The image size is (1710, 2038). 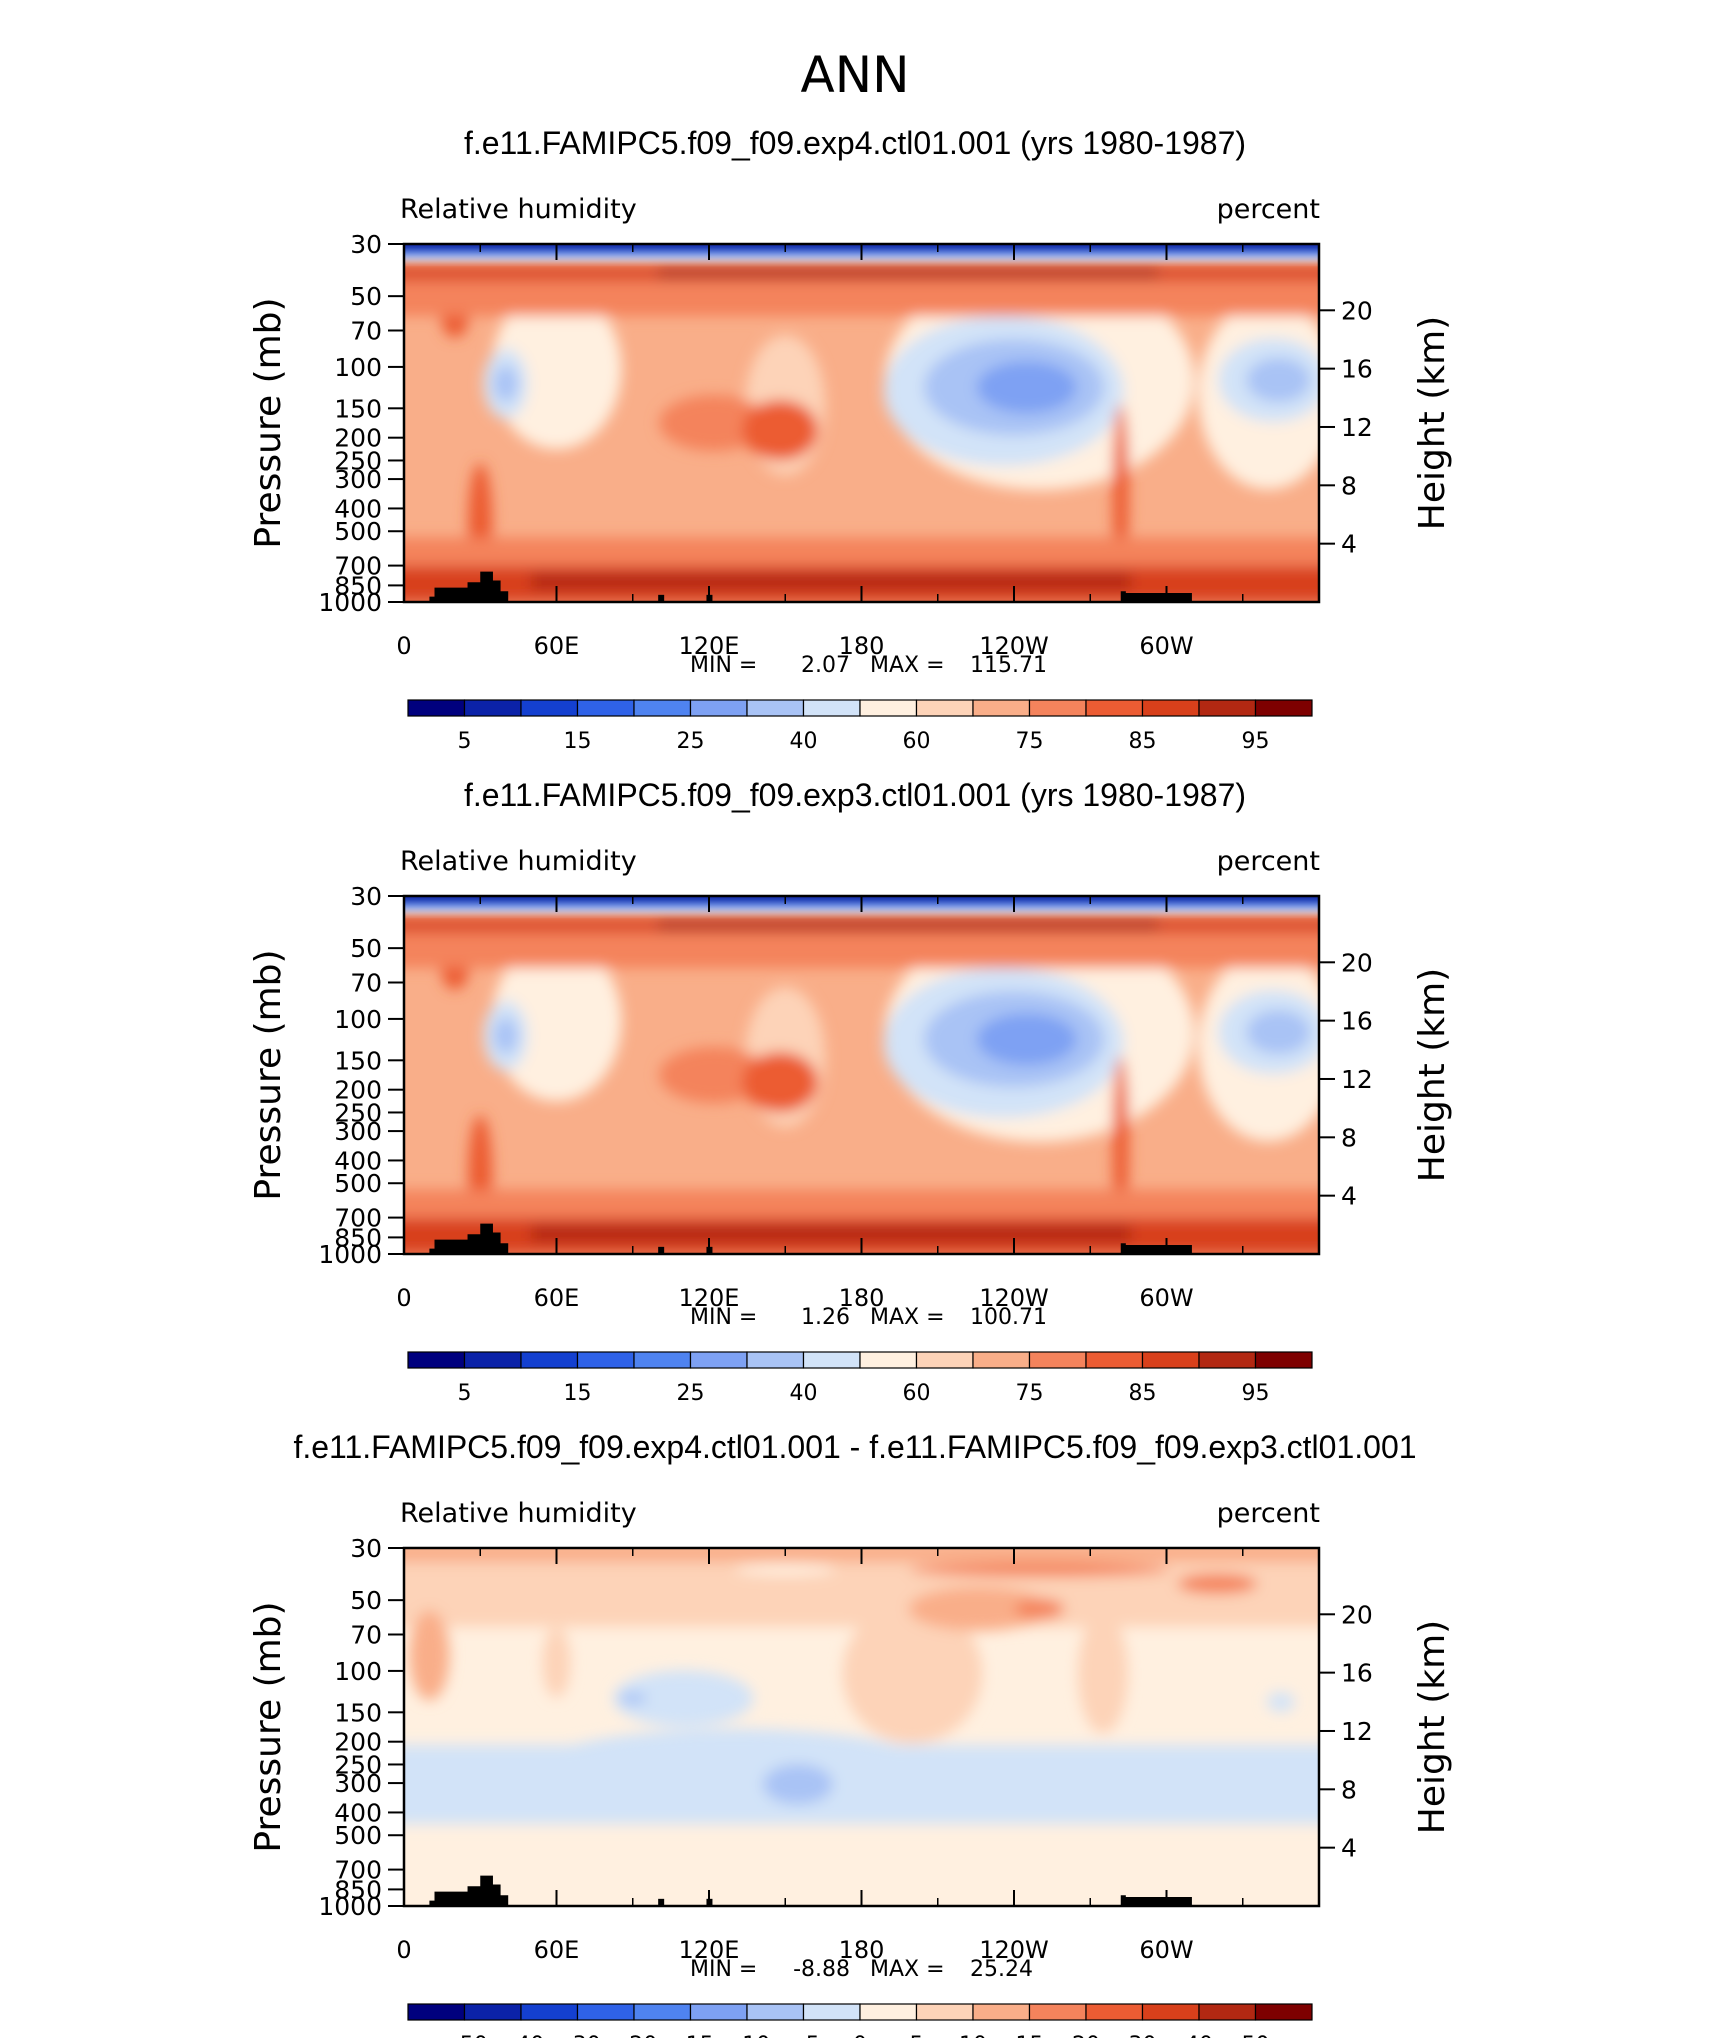 I want to click on colorbar-label: 30, so click(x=1143, y=2035).